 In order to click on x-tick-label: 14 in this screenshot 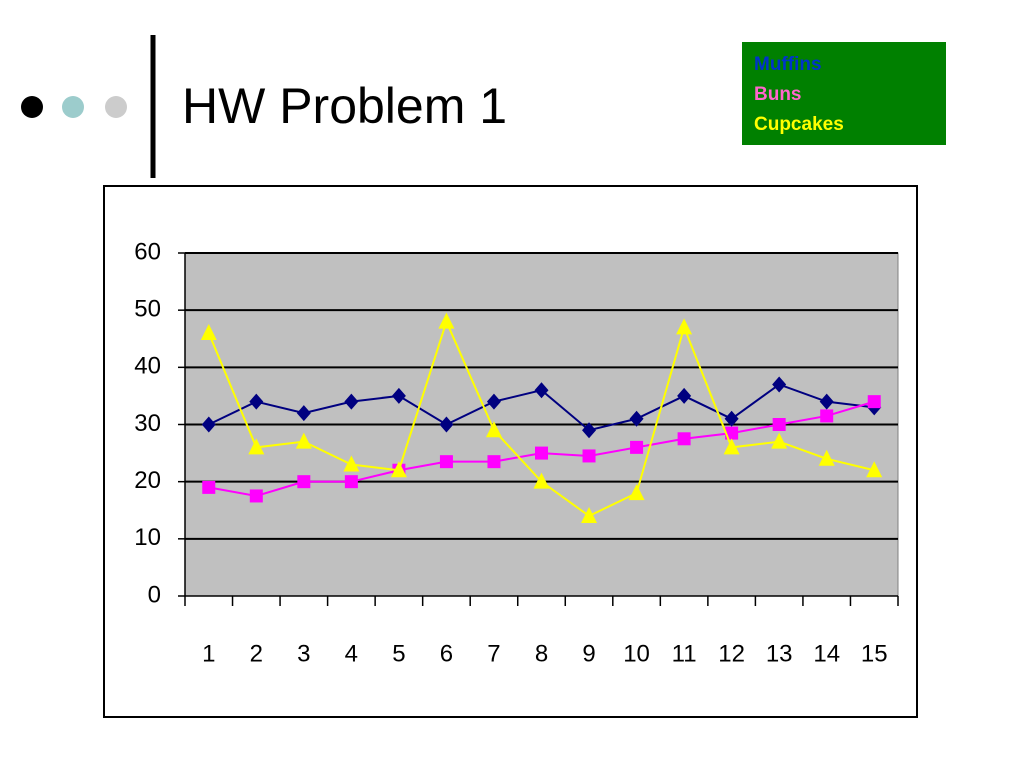, I will do `click(826, 653)`.